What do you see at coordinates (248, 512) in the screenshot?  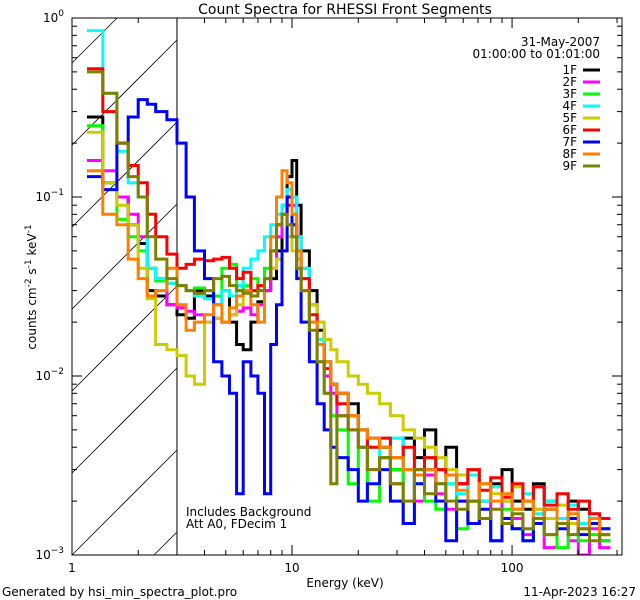 I see `annotation-background: Includes Background` at bounding box center [248, 512].